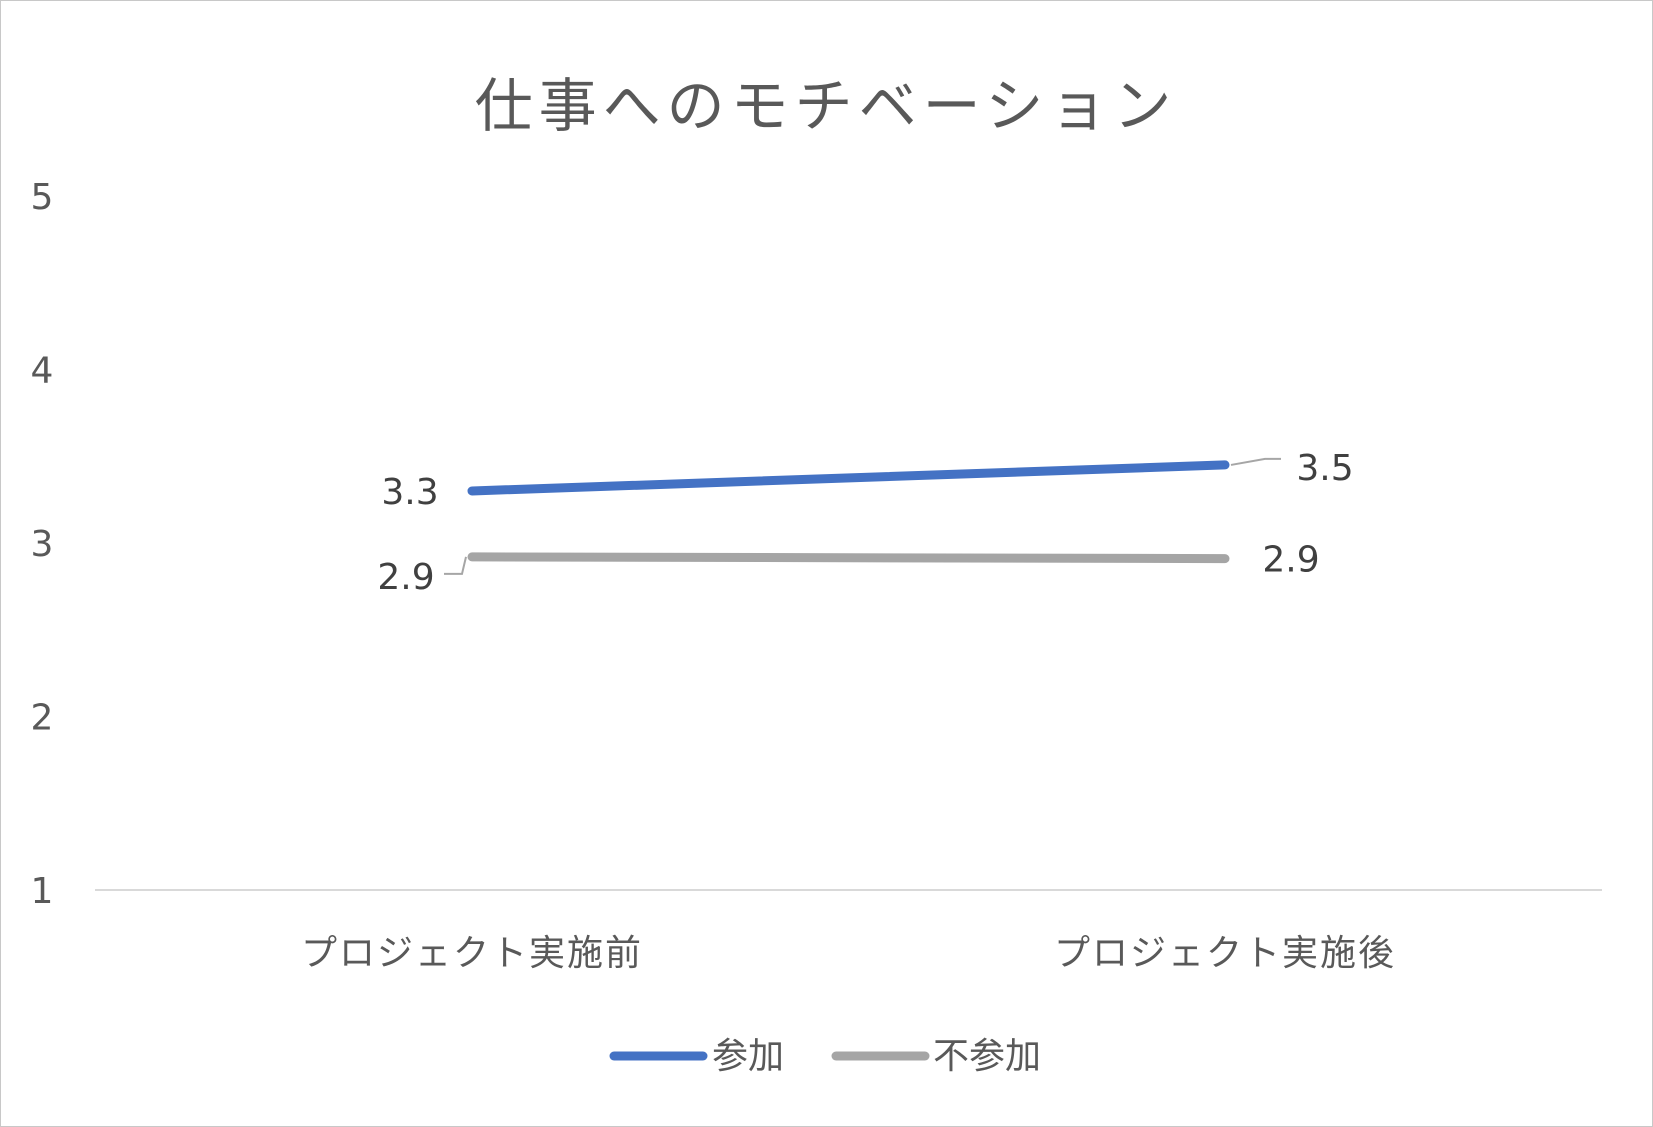 Image resolution: width=1653 pixels, height=1127 pixels. I want to click on y-axis-tick-labels: 1 2 3 4 5, so click(42, 544).